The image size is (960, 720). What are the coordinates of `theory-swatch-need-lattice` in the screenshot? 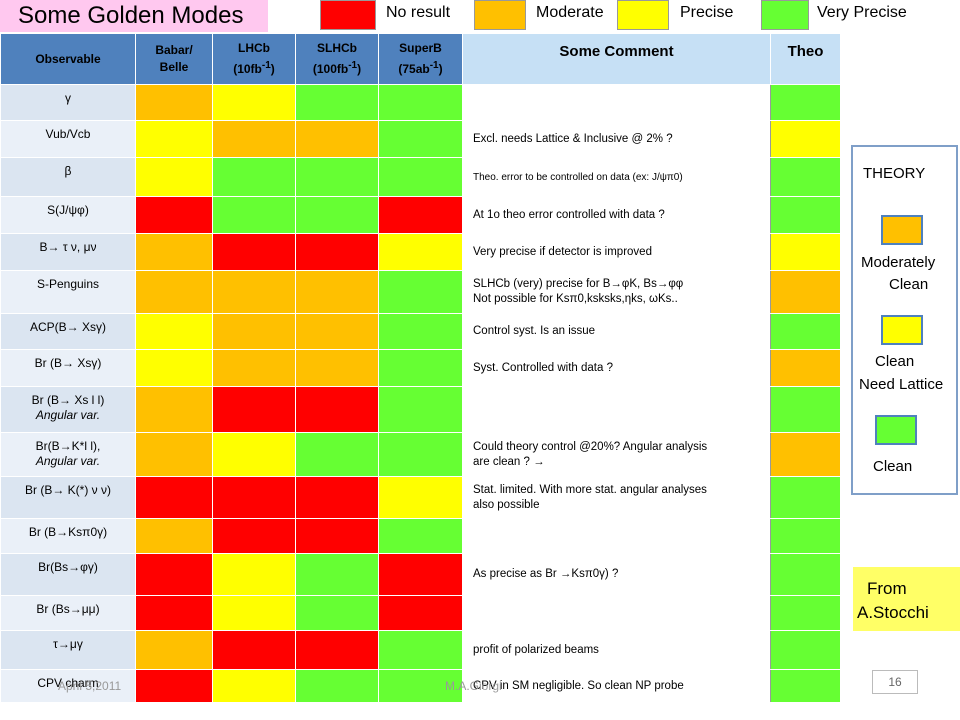 It's located at (902, 330).